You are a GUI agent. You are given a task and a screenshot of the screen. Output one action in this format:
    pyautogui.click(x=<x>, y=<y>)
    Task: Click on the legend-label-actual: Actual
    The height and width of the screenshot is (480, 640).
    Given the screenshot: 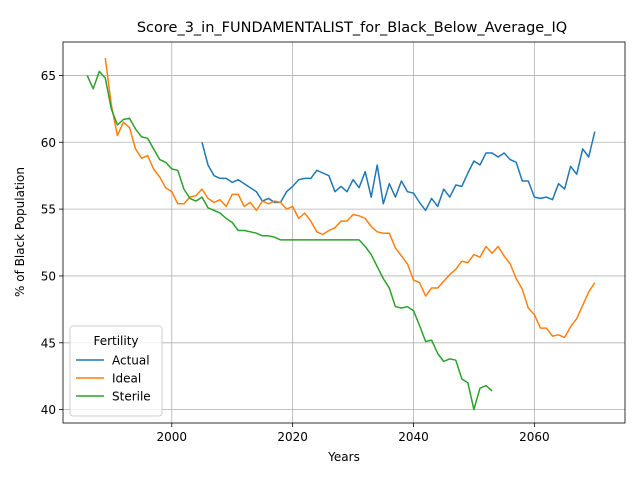 What is the action you would take?
    pyautogui.click(x=131, y=361)
    